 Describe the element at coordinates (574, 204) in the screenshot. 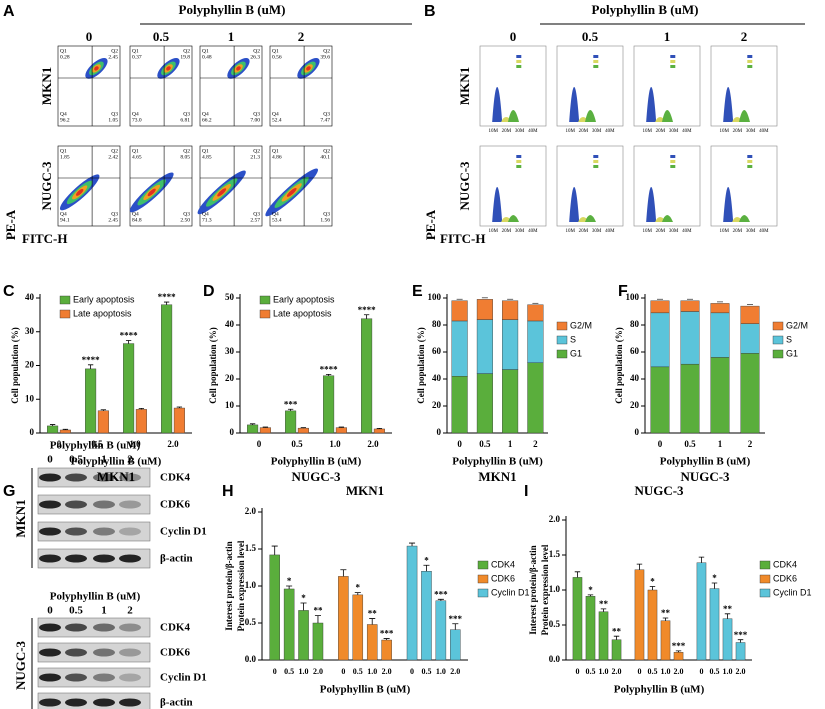

I see `g1-peak` at that location.